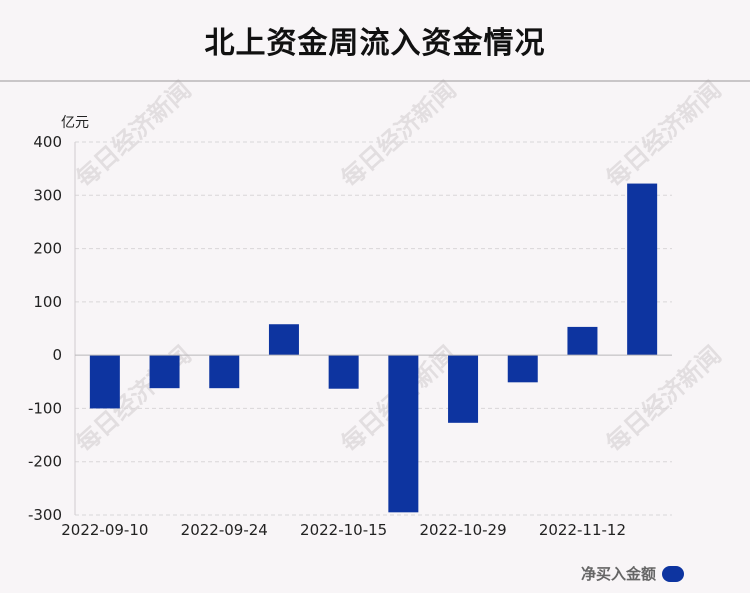 Image resolution: width=750 pixels, height=593 pixels. Describe the element at coordinates (47, 142) in the screenshot. I see `y-tick-label: 400` at that location.